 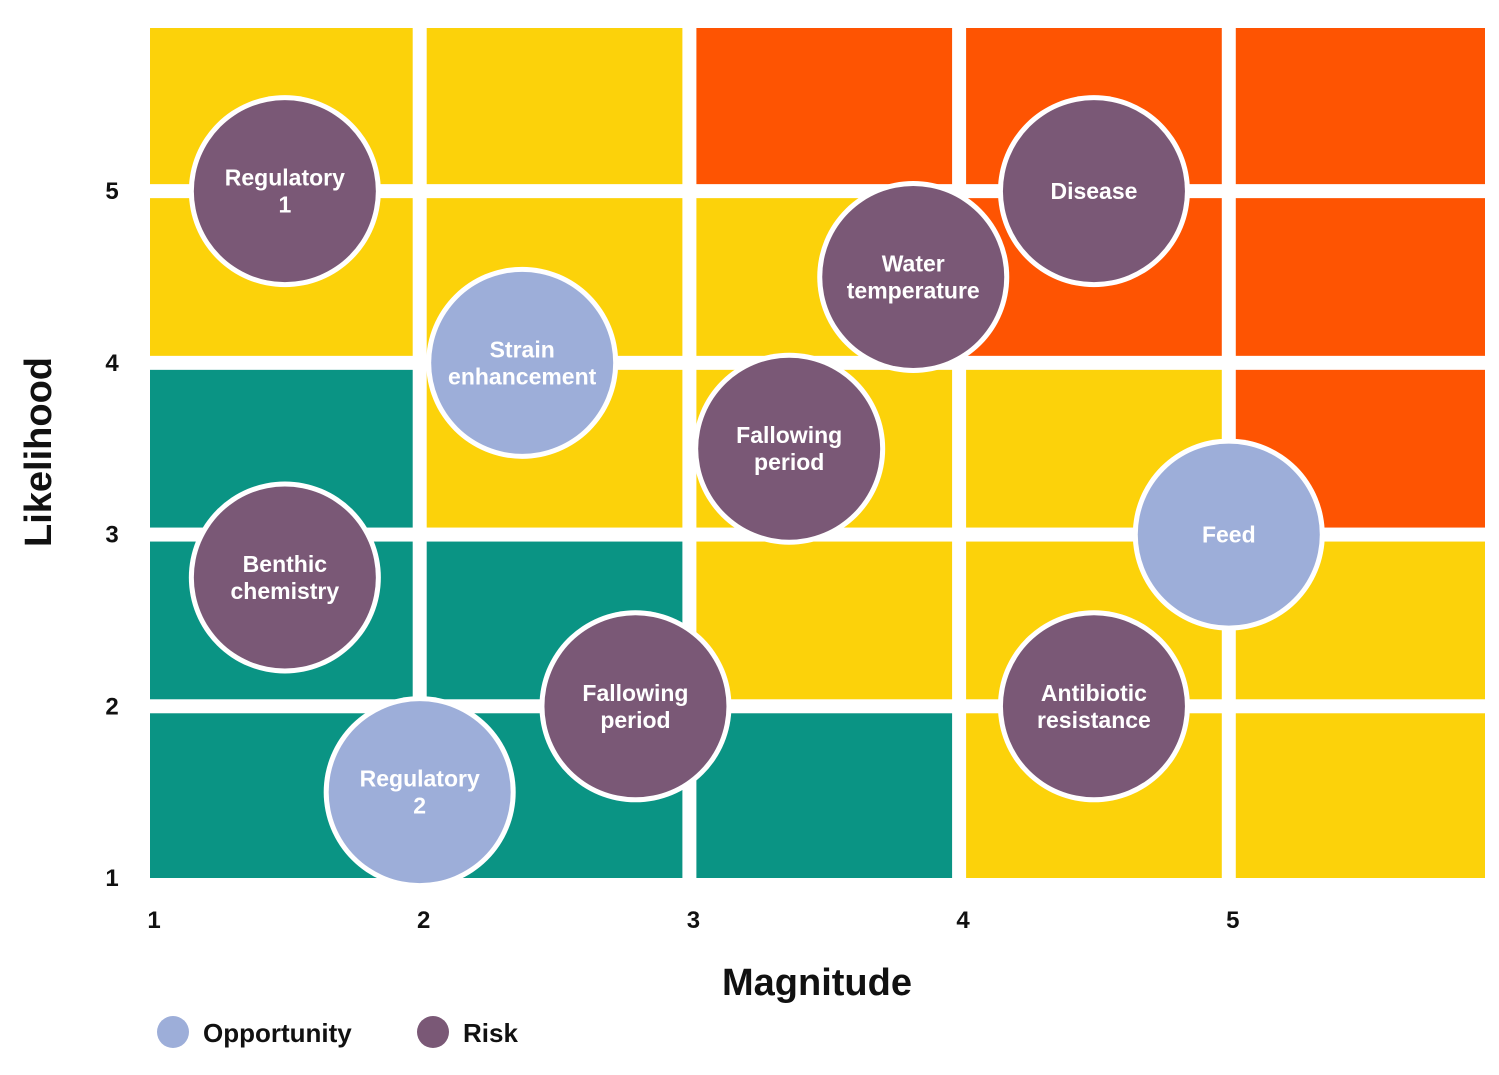 What do you see at coordinates (285, 591) in the screenshot?
I see `data-point-label: chemistry` at bounding box center [285, 591].